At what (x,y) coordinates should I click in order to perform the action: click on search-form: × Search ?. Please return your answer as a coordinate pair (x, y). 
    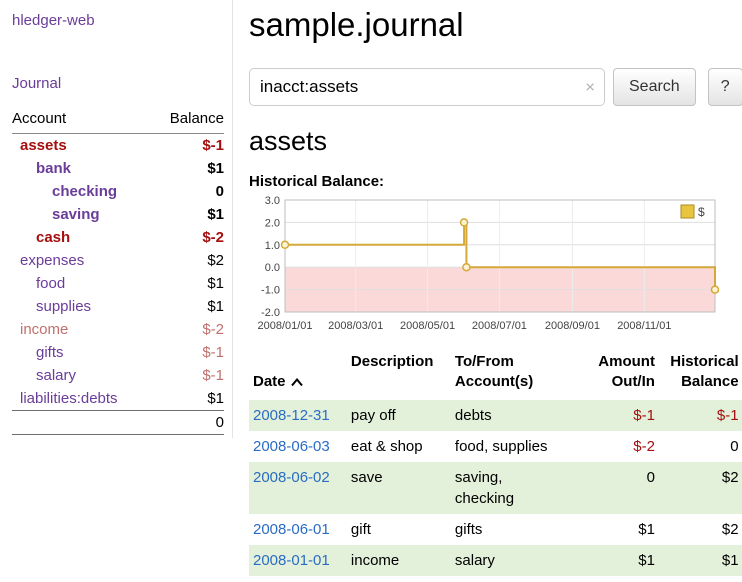
    Looking at the image, I should click on (495, 86).